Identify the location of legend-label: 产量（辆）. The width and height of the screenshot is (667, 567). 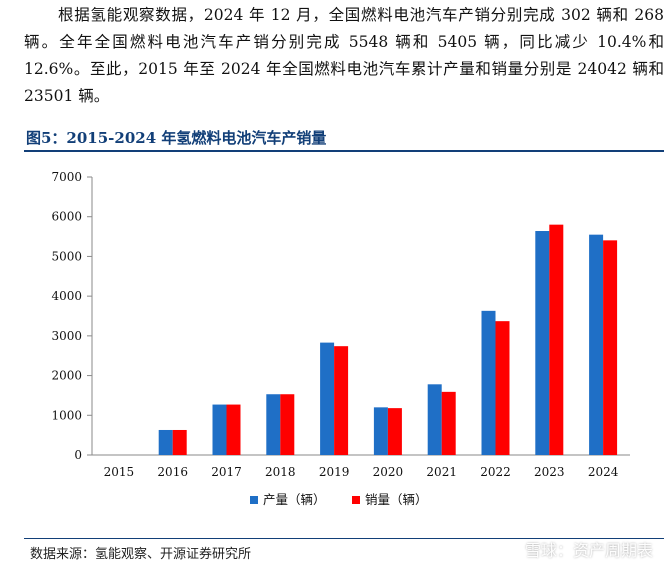
(294, 499).